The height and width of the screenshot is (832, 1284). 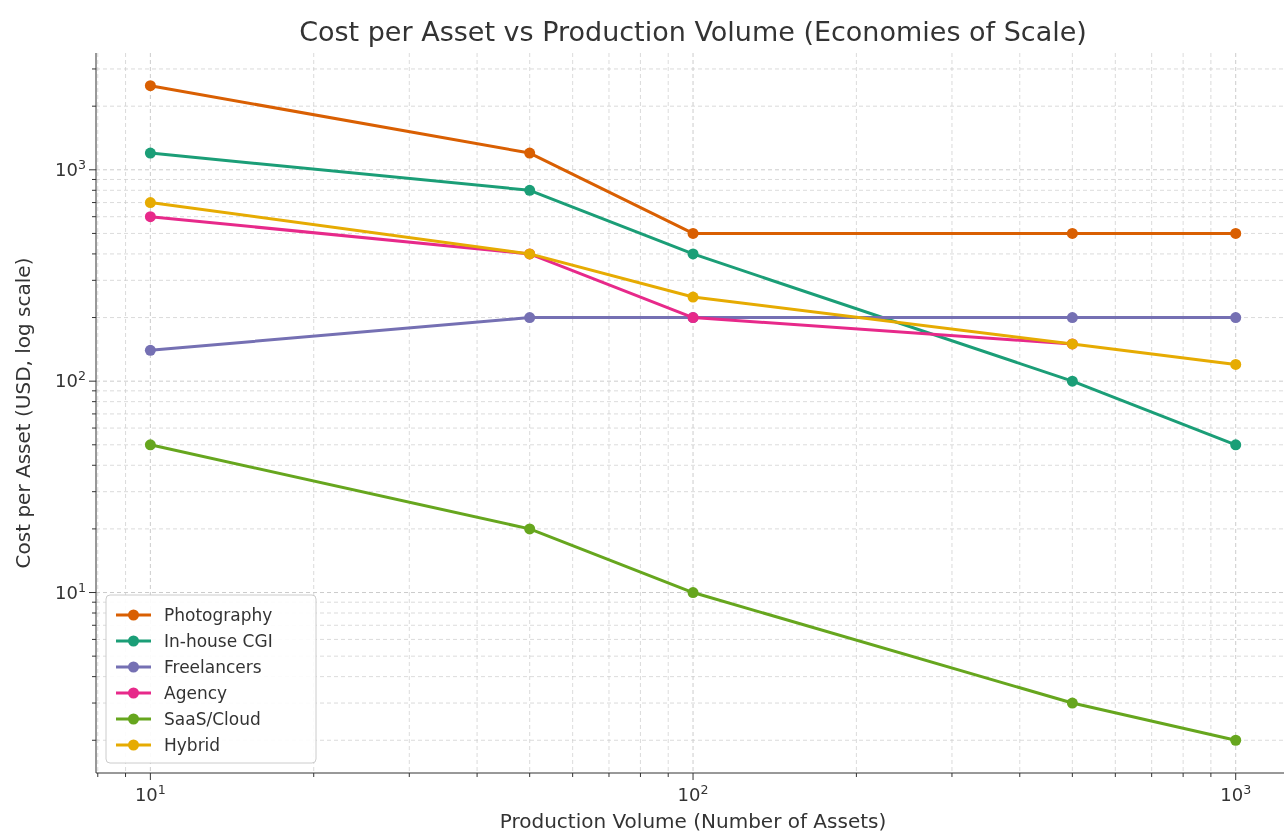 What do you see at coordinates (213, 667) in the screenshot?
I see `legend-label: Freelancers` at bounding box center [213, 667].